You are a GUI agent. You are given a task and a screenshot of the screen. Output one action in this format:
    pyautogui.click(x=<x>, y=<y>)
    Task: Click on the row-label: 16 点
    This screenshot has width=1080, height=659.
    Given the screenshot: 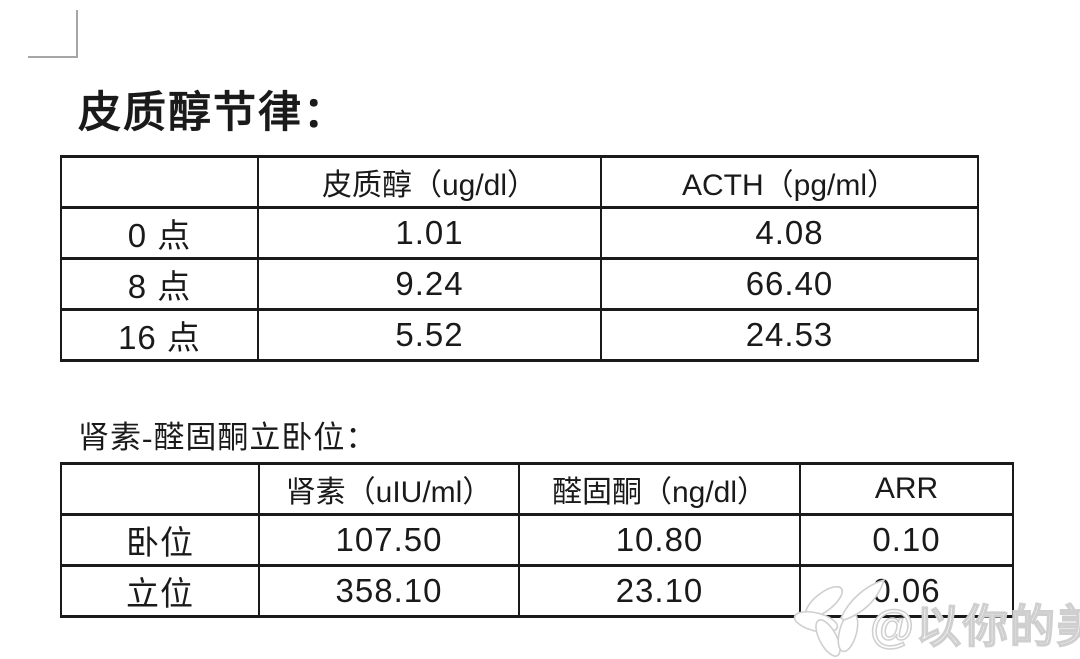 What is the action you would take?
    pyautogui.click(x=159, y=335)
    